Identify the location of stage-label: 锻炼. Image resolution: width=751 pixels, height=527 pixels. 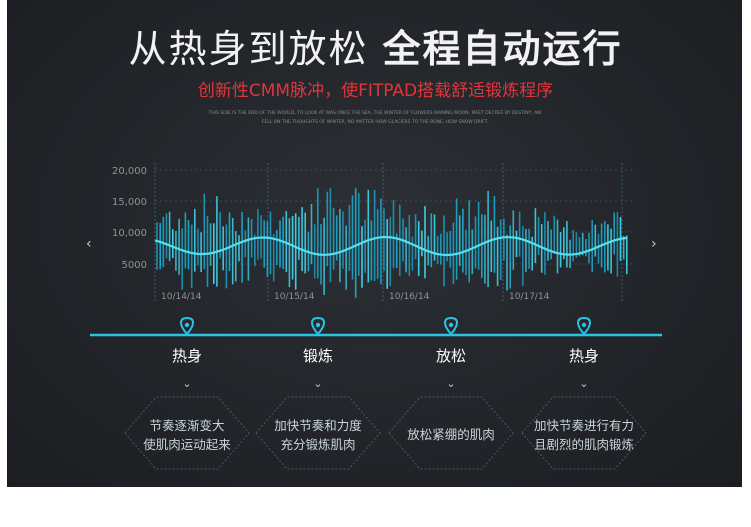
(317, 356).